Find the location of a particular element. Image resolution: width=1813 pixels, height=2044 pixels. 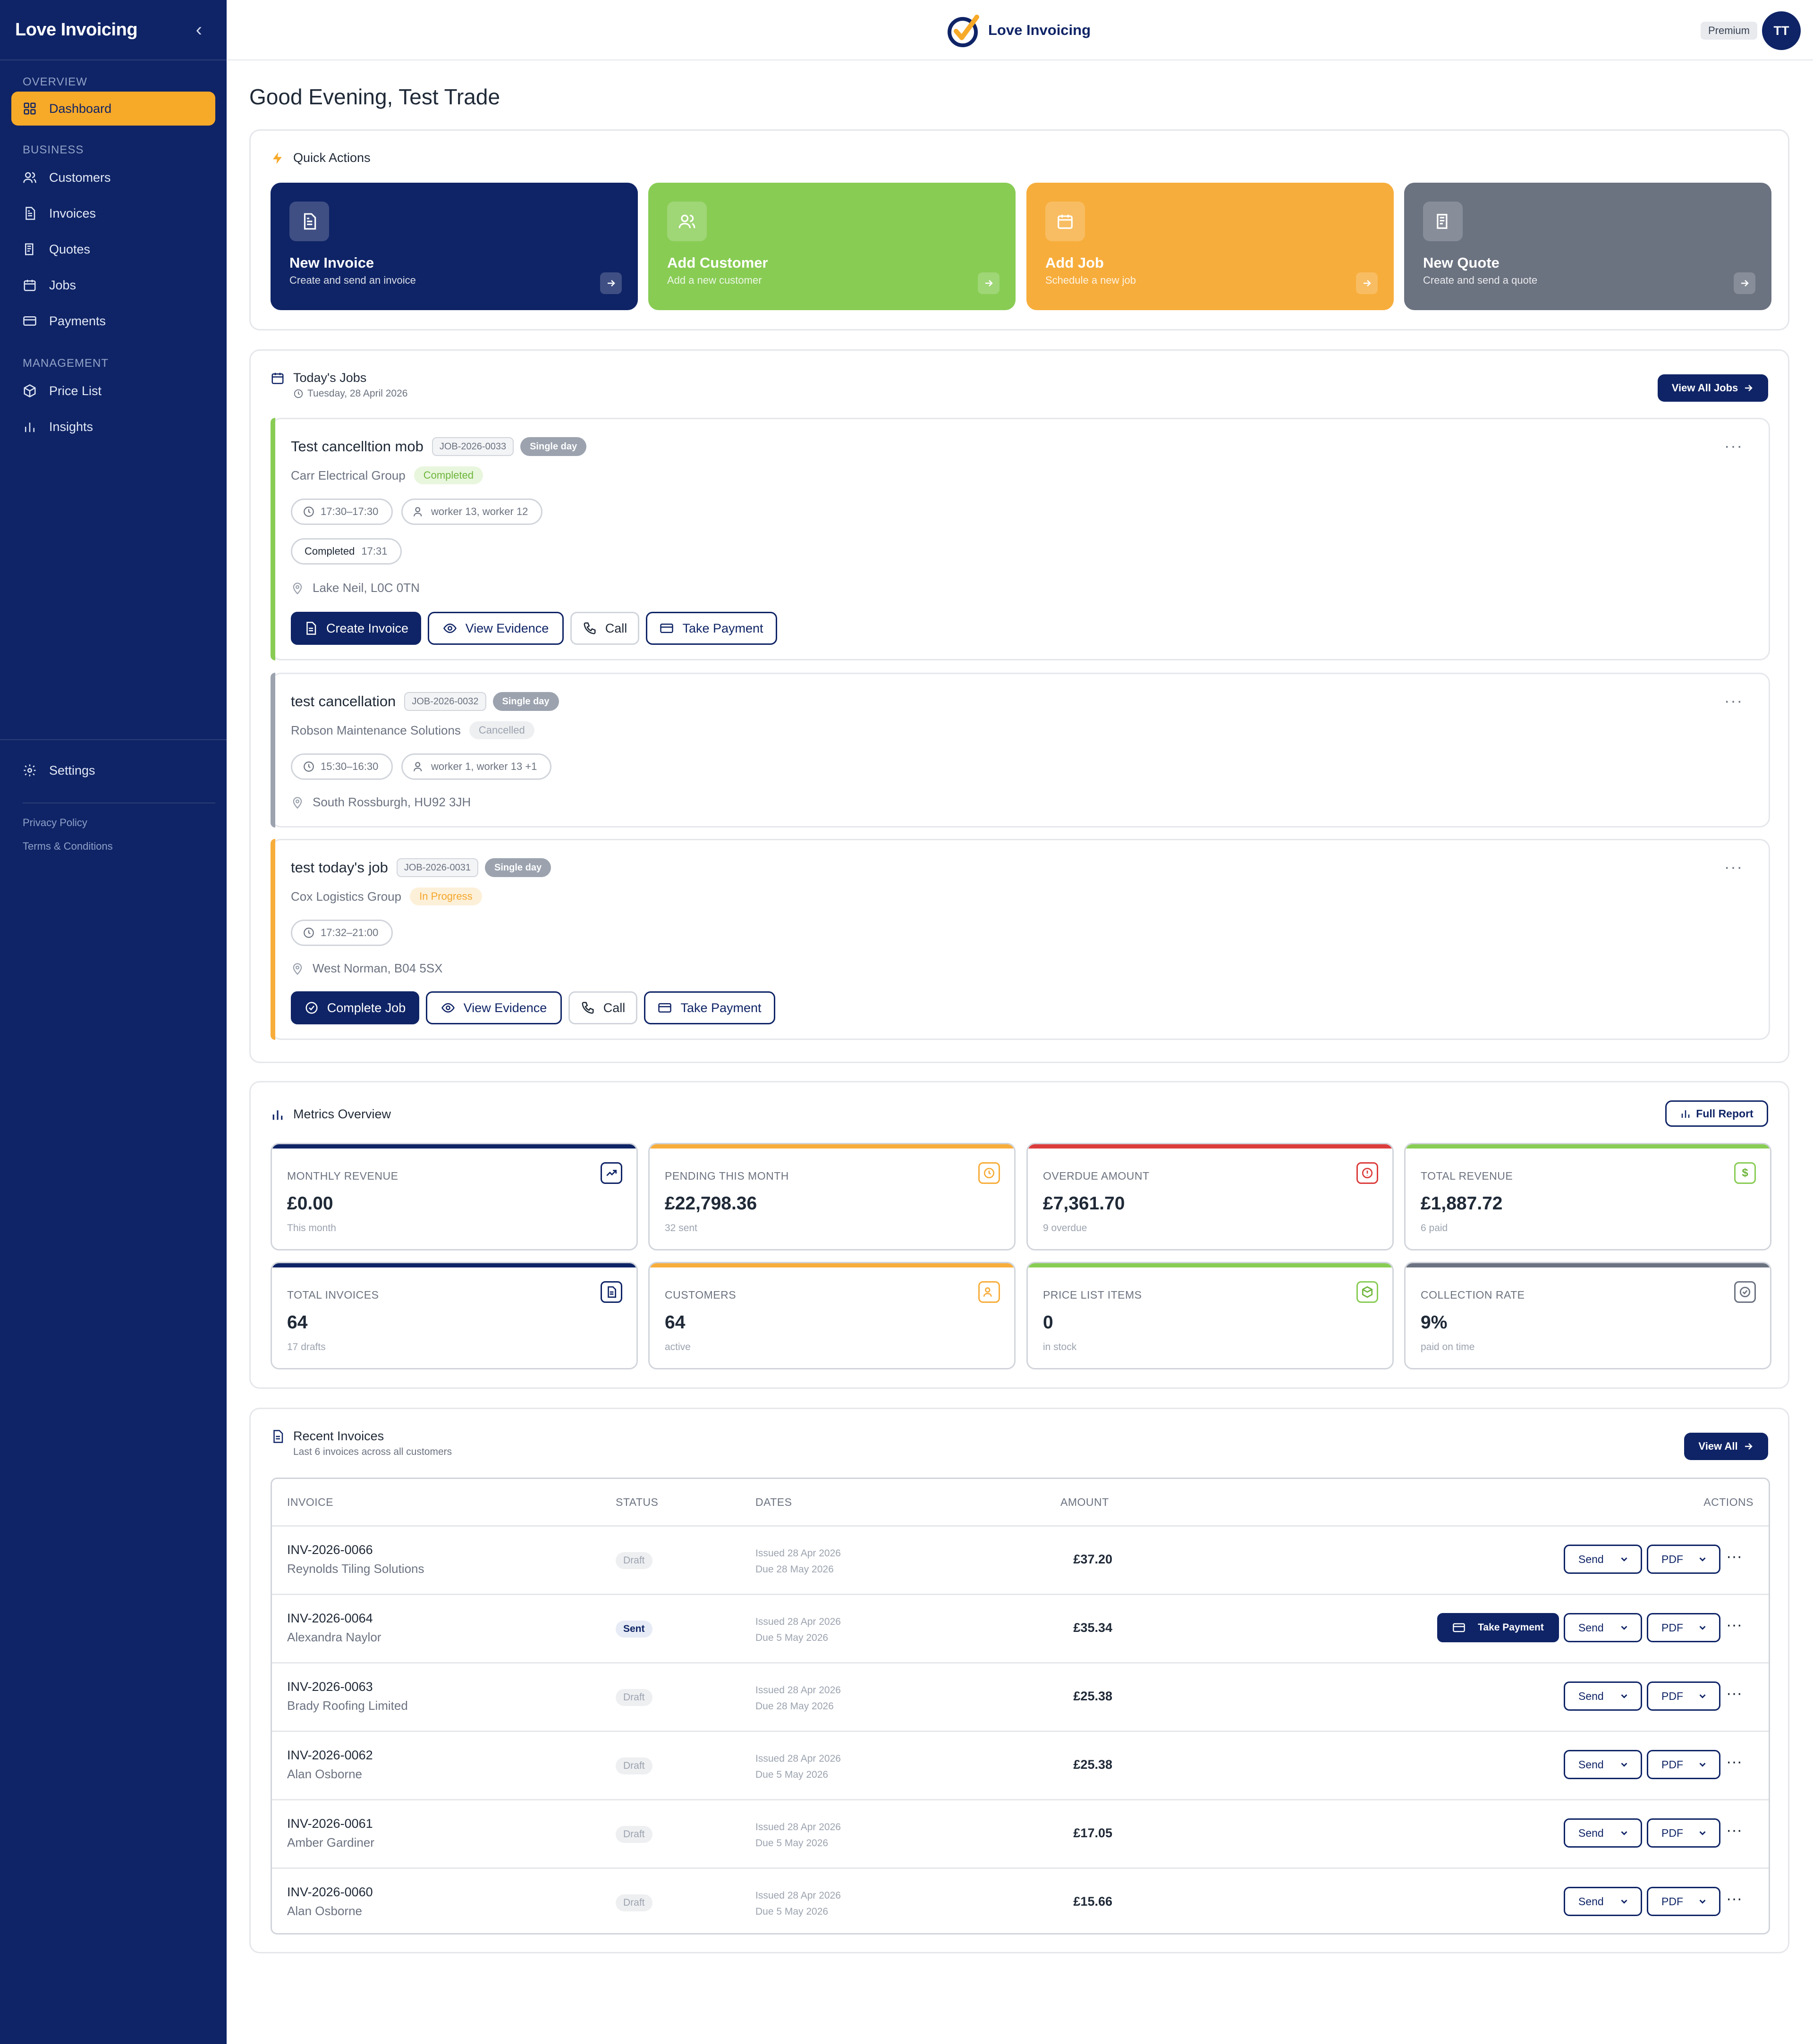

sidebar-item-quotes: Quotes is located at coordinates (113, 249).